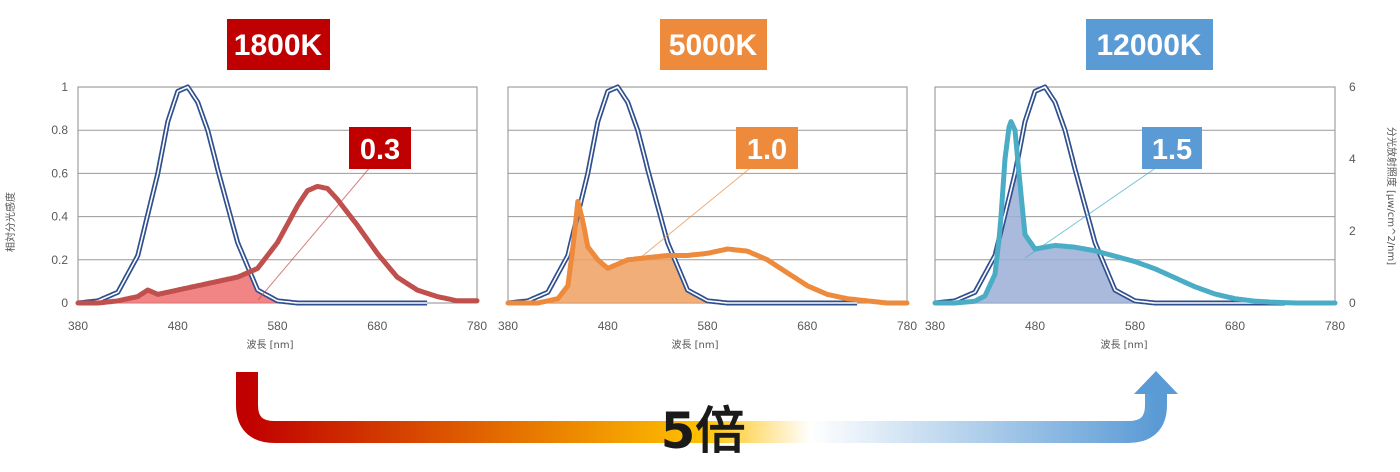 The width and height of the screenshot is (1400, 472). I want to click on ratio-label-1800k: 0.3, so click(380, 150).